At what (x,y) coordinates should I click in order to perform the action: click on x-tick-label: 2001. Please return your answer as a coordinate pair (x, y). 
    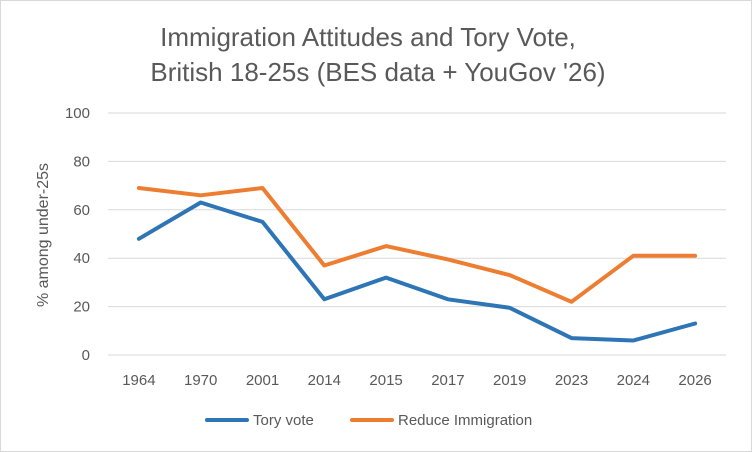
    Looking at the image, I should click on (262, 380).